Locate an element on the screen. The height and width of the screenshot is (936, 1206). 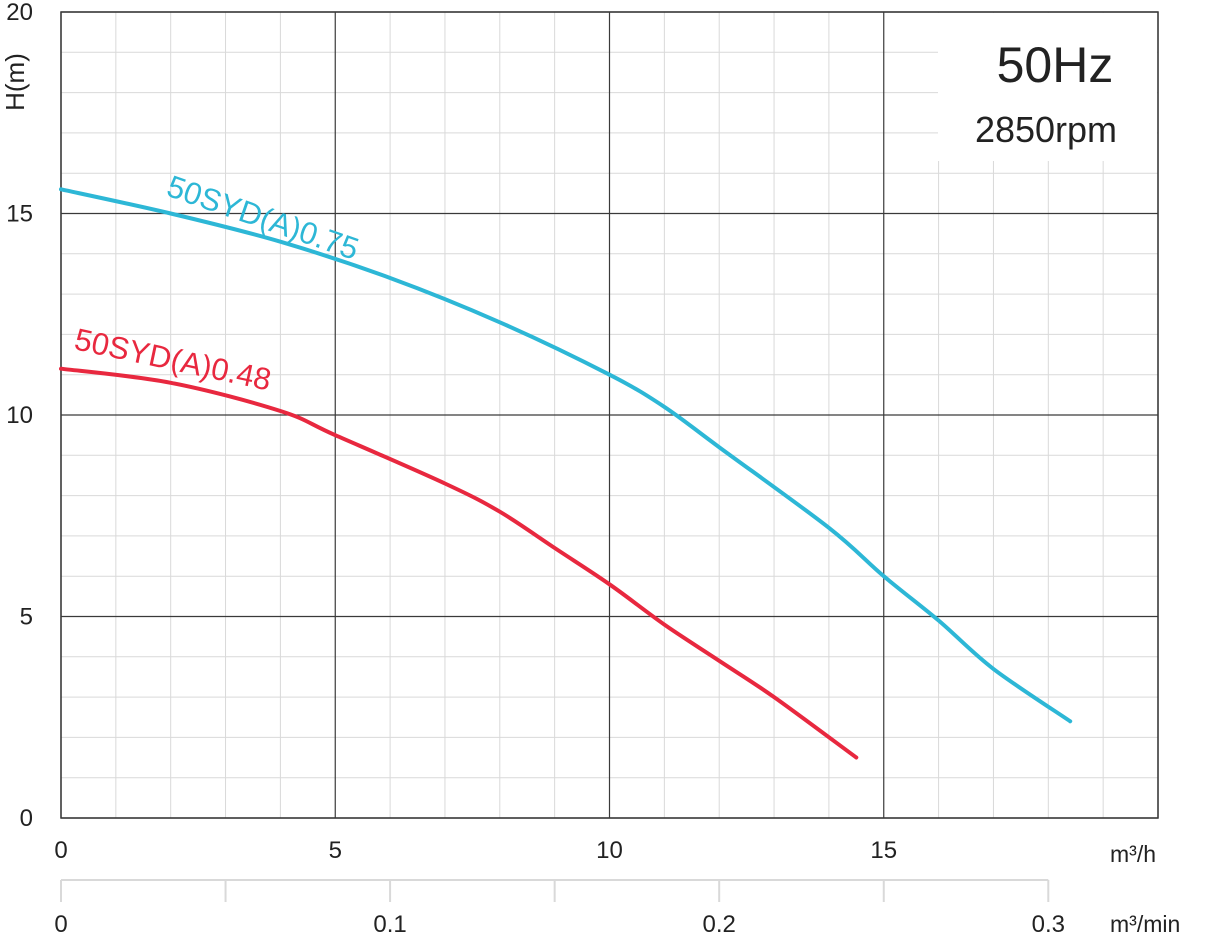
x2-tick-label: 0.3 is located at coordinates (1048, 923).